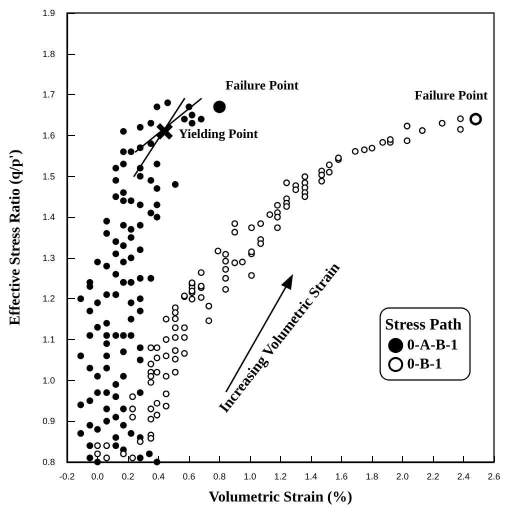 The width and height of the screenshot is (507, 510). Describe the element at coordinates (48, 462) in the screenshot. I see `y-tick-label: 0.8` at that location.